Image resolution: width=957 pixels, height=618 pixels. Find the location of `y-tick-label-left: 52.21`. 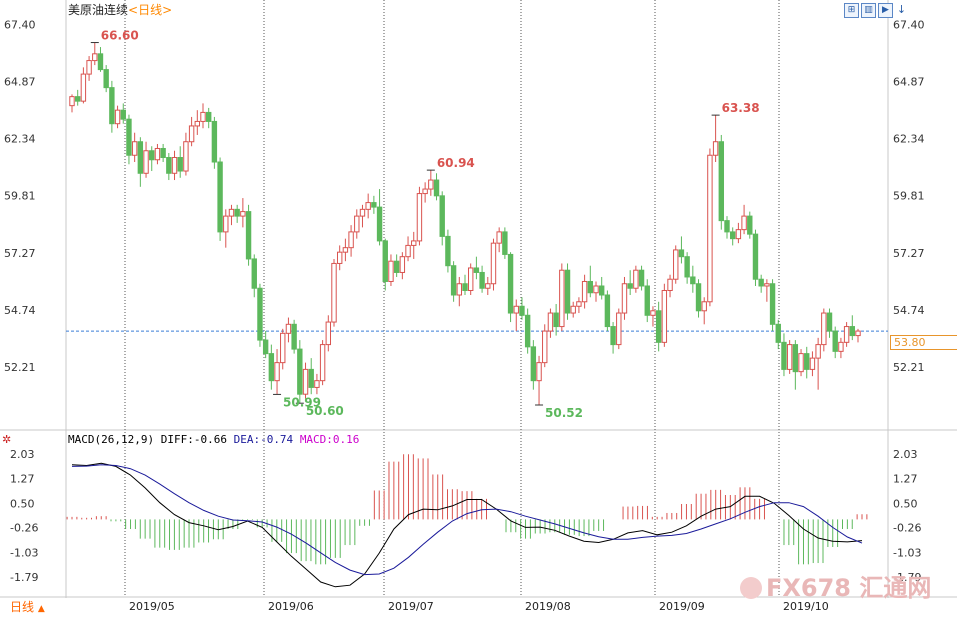

y-tick-label-left: 52.21 is located at coordinates (20, 367).